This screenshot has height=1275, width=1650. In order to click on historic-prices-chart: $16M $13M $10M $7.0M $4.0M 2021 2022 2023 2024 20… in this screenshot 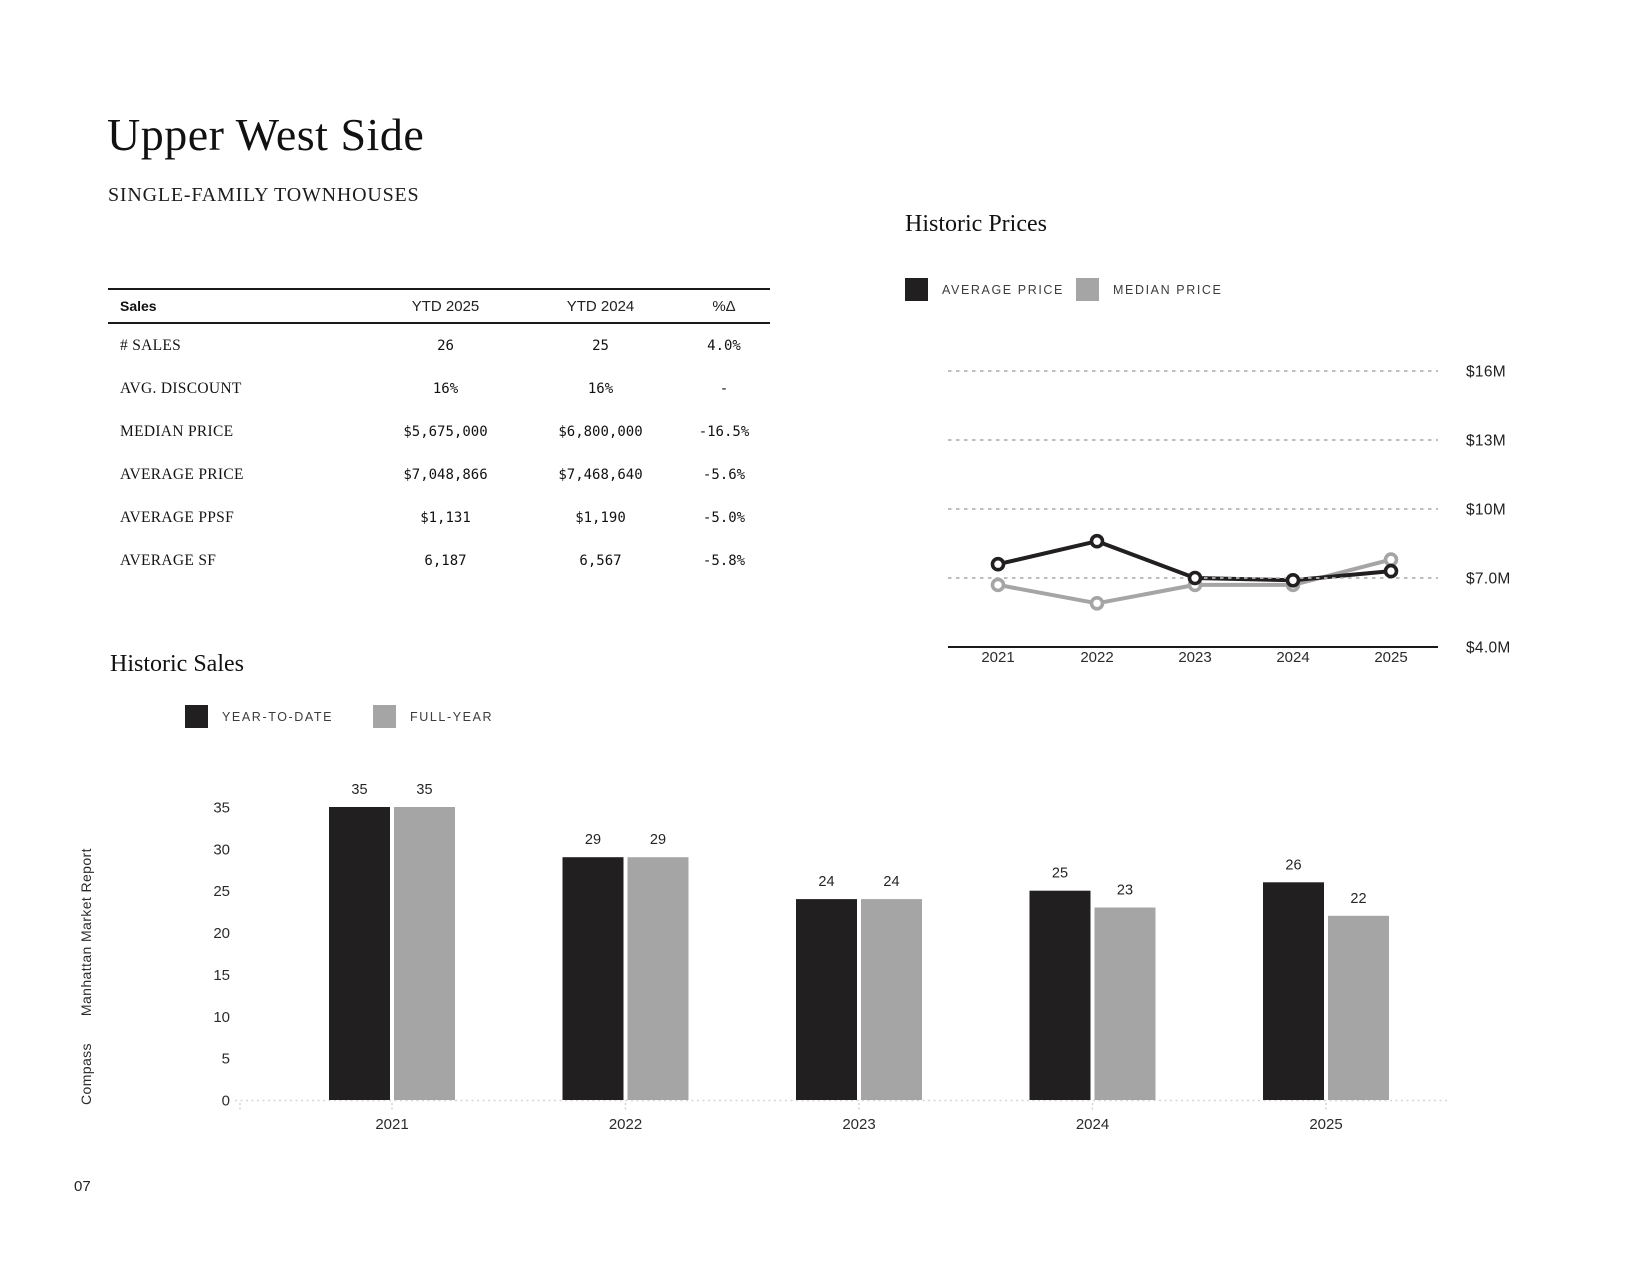, I will do `click(1229, 515)`.